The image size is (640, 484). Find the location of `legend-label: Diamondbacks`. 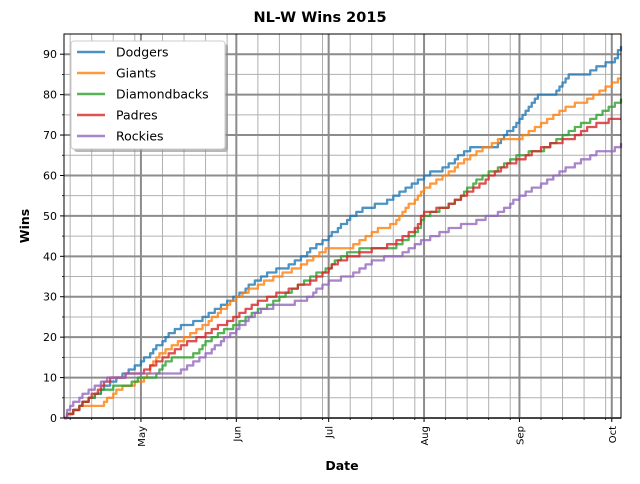

legend-label: Diamondbacks is located at coordinates (162, 94).